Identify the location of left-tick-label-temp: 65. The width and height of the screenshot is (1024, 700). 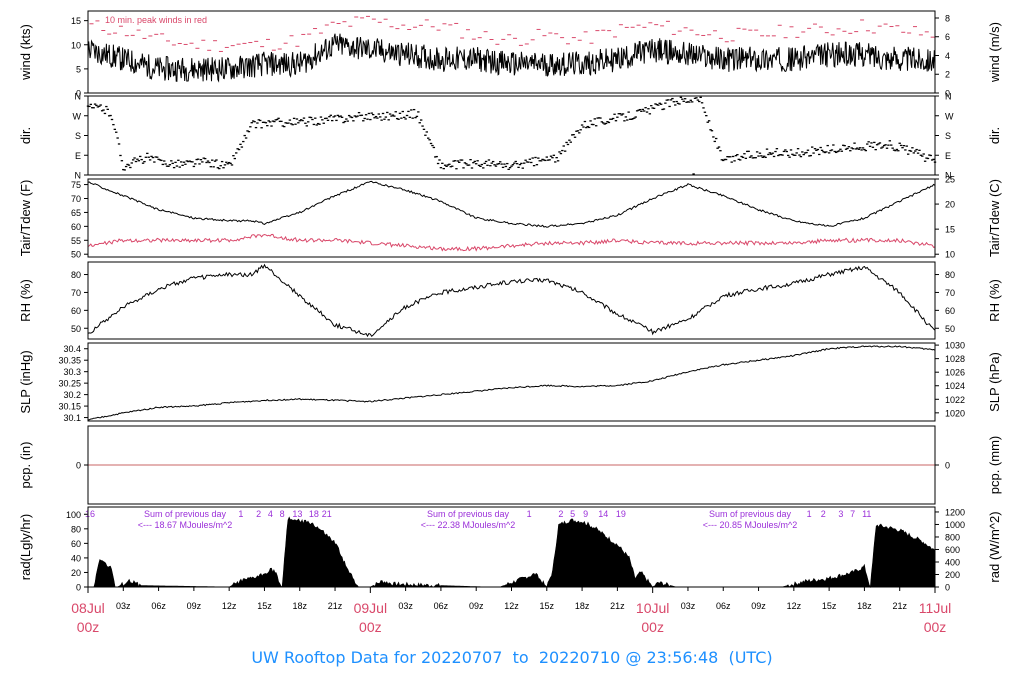
(76, 213).